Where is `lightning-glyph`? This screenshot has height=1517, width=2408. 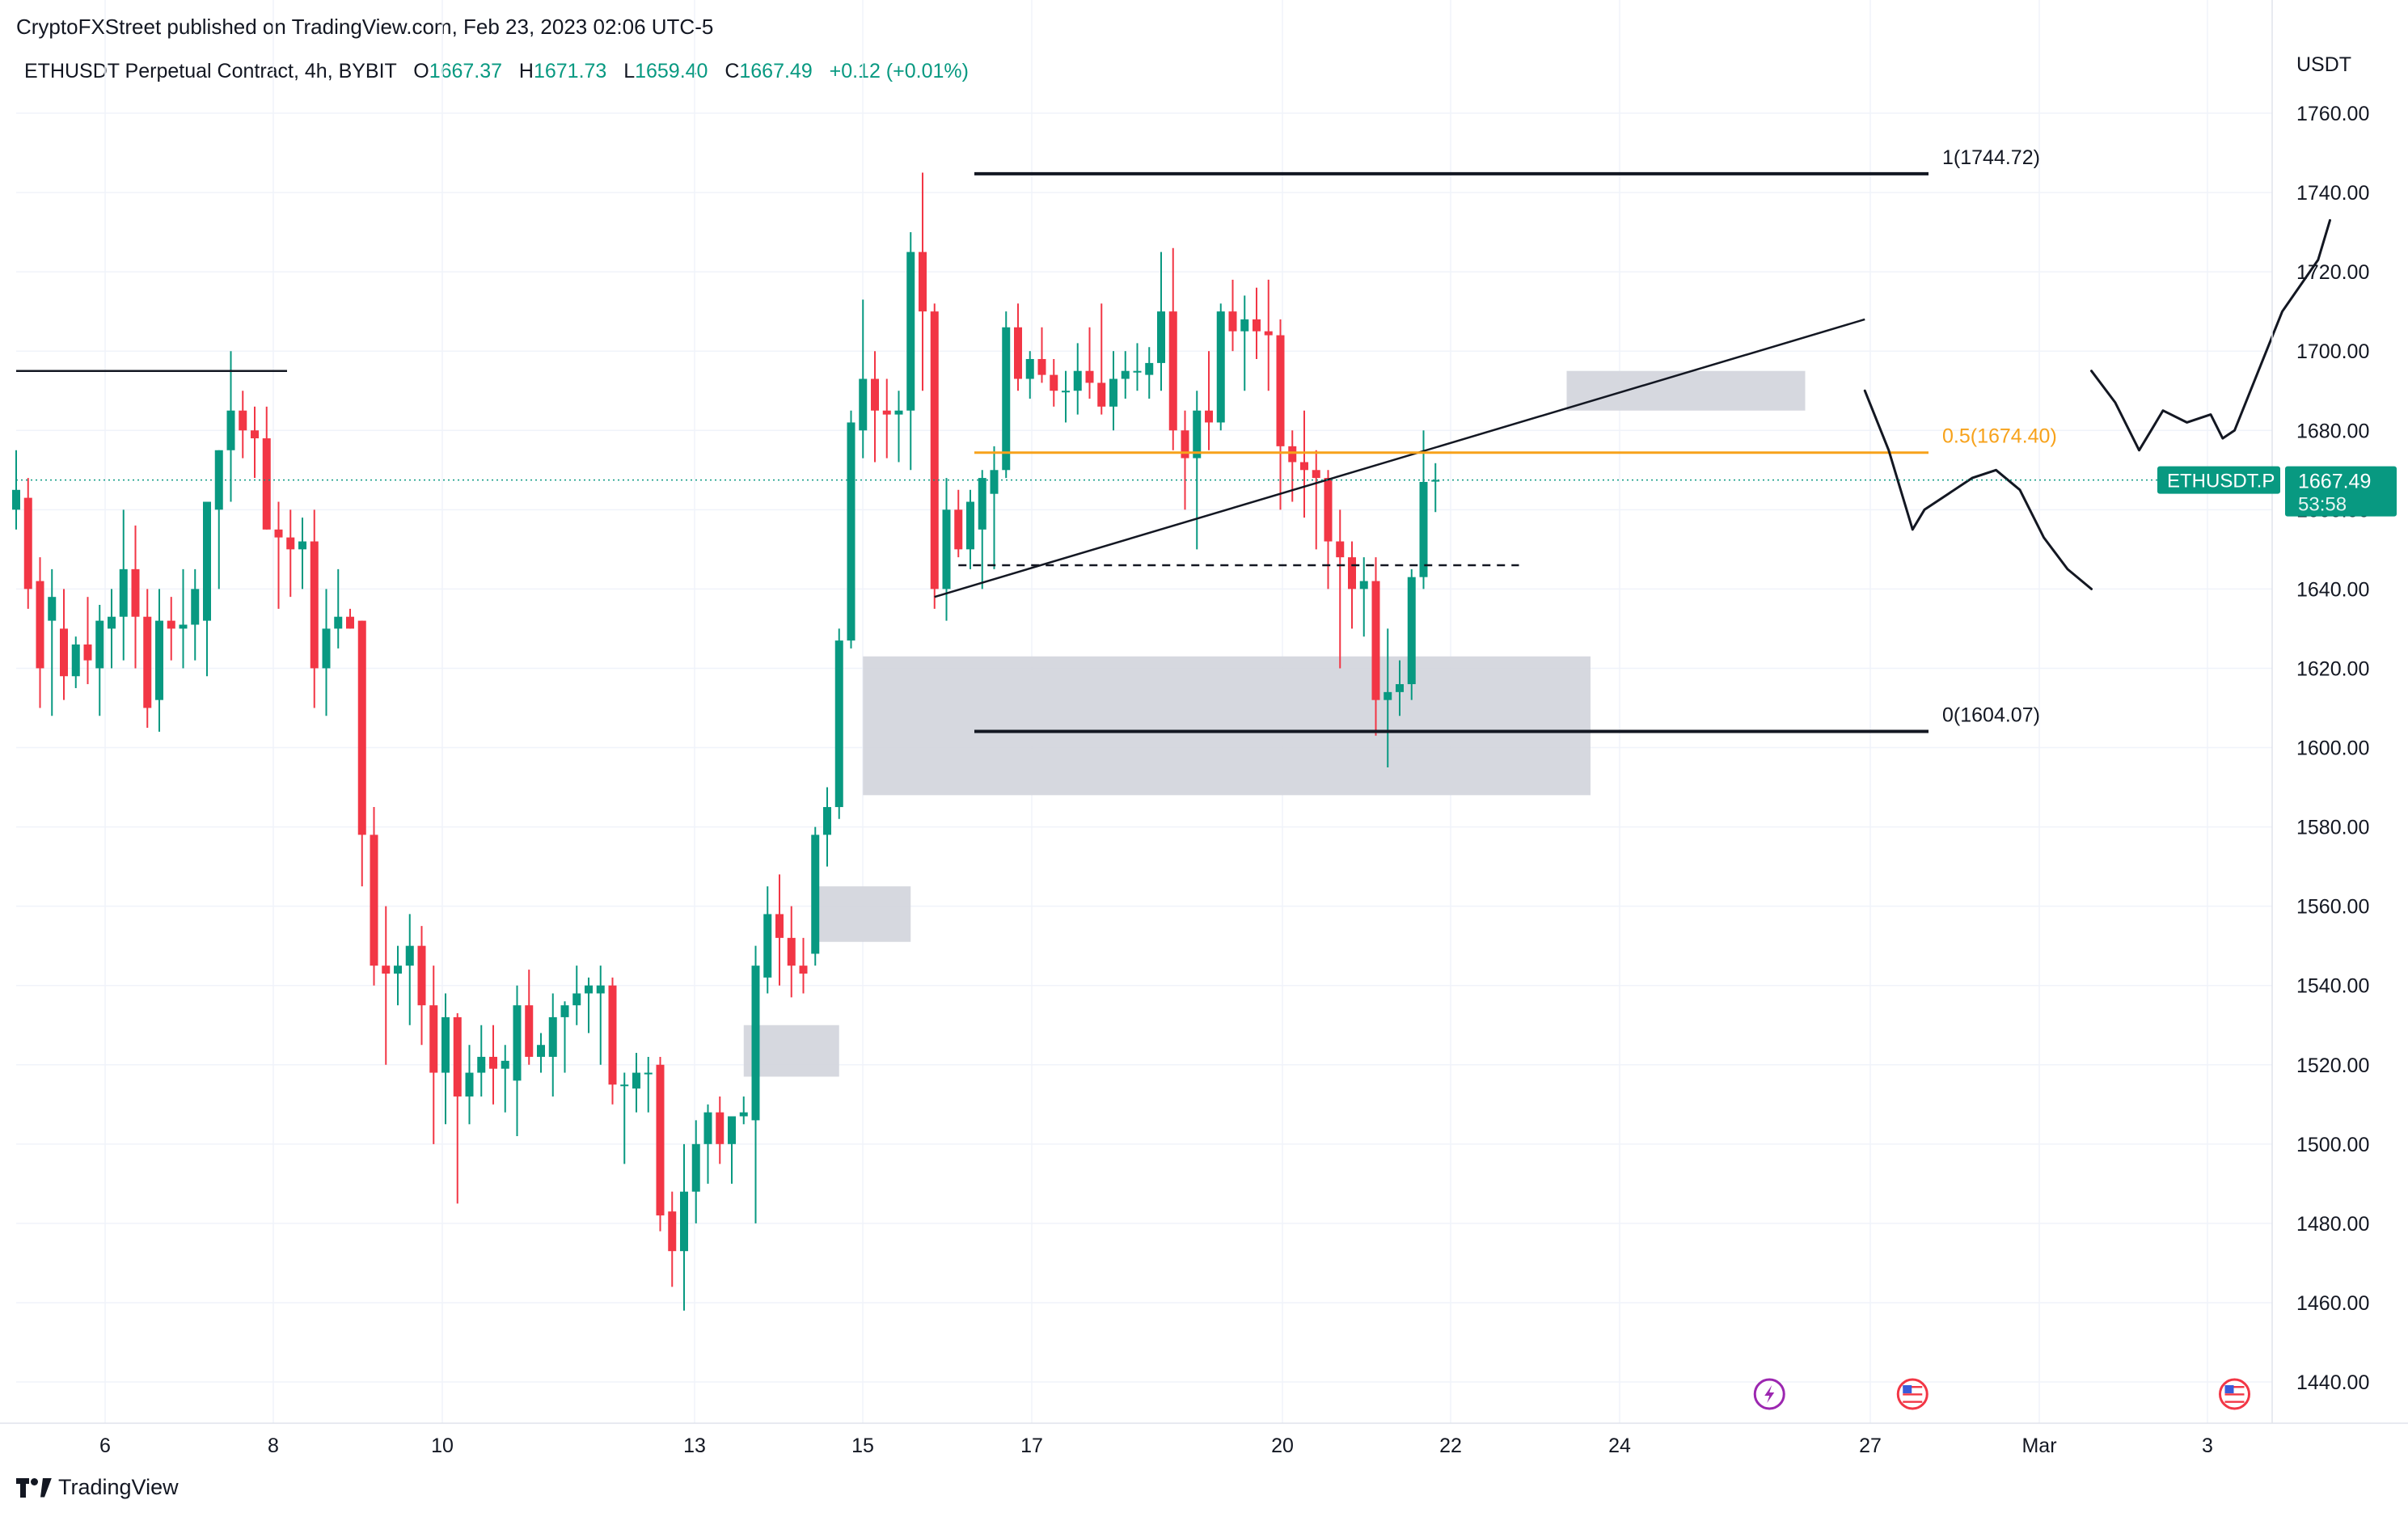
lightning-glyph is located at coordinates (1769, 1394).